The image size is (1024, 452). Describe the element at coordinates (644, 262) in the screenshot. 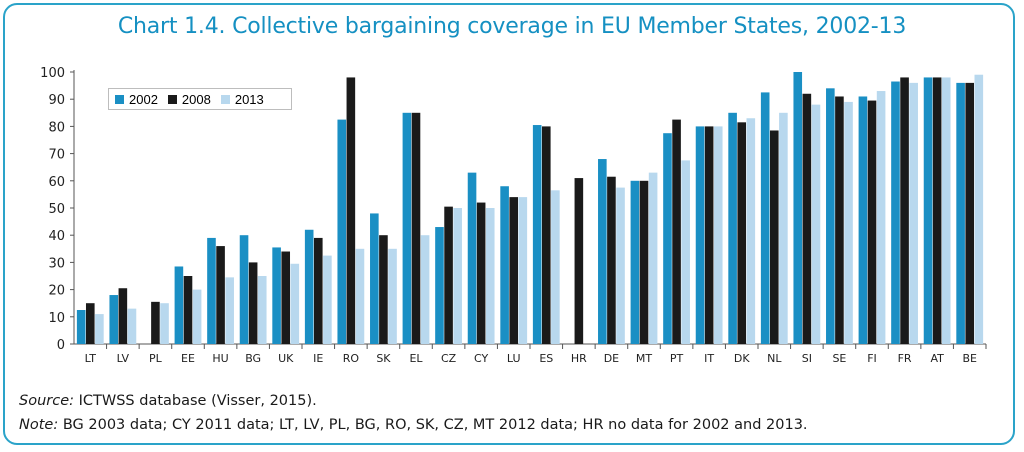

I see `bar-2008-MT` at that location.